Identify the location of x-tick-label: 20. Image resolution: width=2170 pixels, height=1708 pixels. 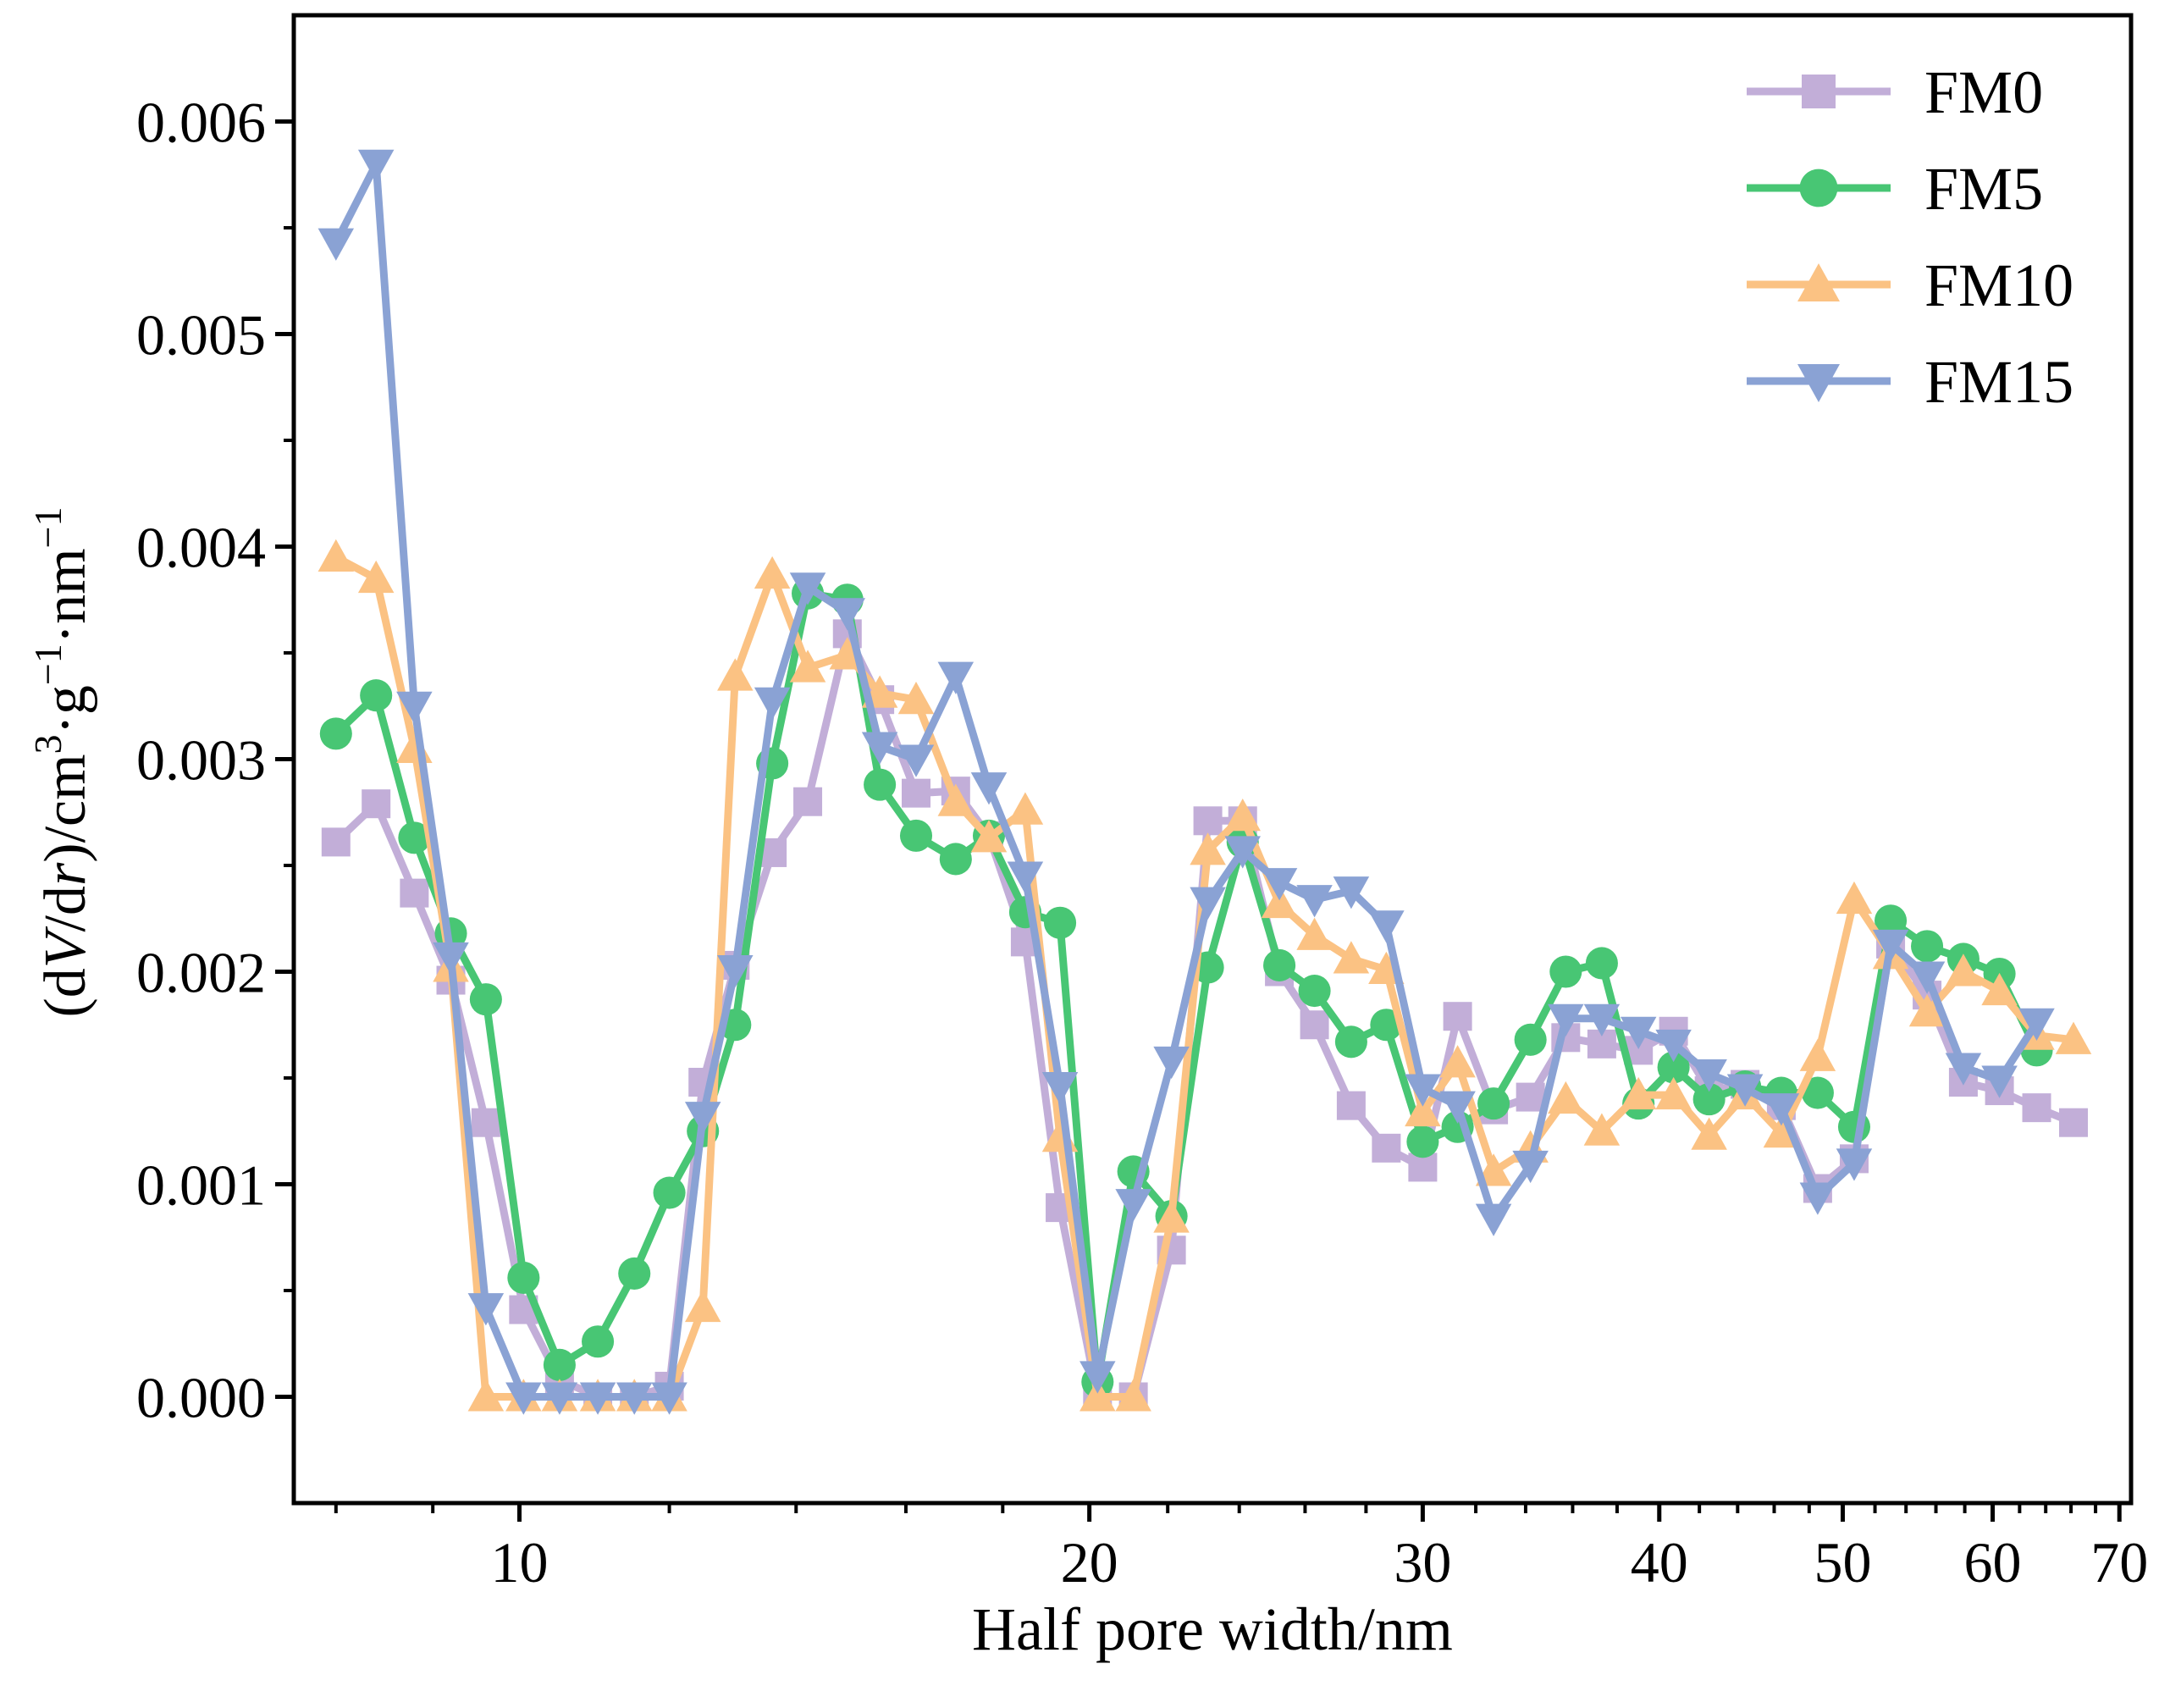
(1089, 1562).